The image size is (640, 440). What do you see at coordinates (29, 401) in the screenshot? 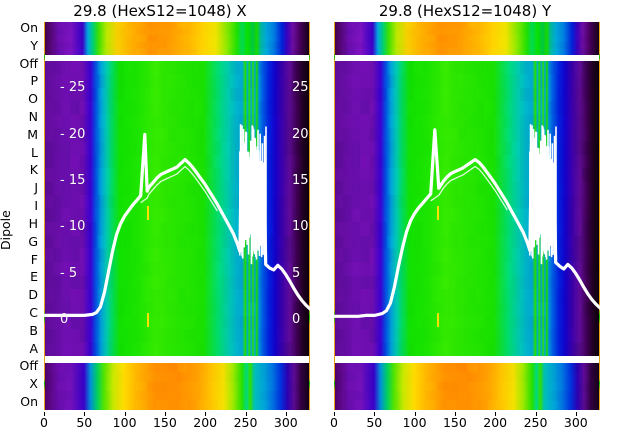
I see `category-tick-on-21: On` at bounding box center [29, 401].